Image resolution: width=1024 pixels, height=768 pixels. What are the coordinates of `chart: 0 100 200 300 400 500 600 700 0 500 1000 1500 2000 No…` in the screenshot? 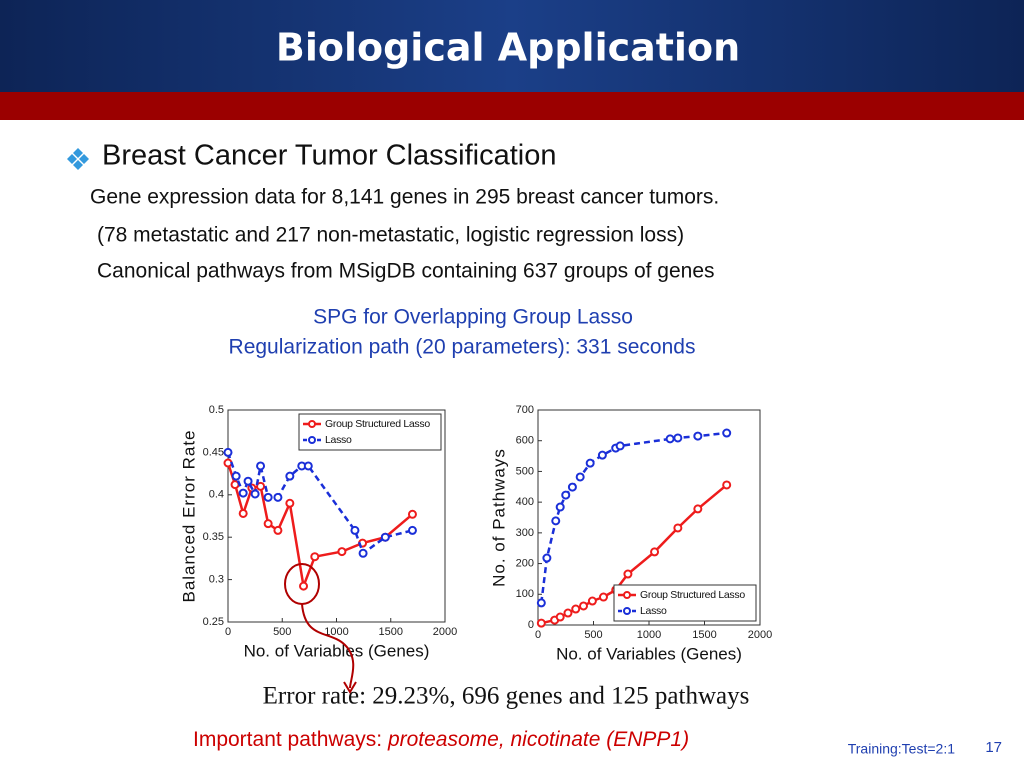 It's located at (630, 534).